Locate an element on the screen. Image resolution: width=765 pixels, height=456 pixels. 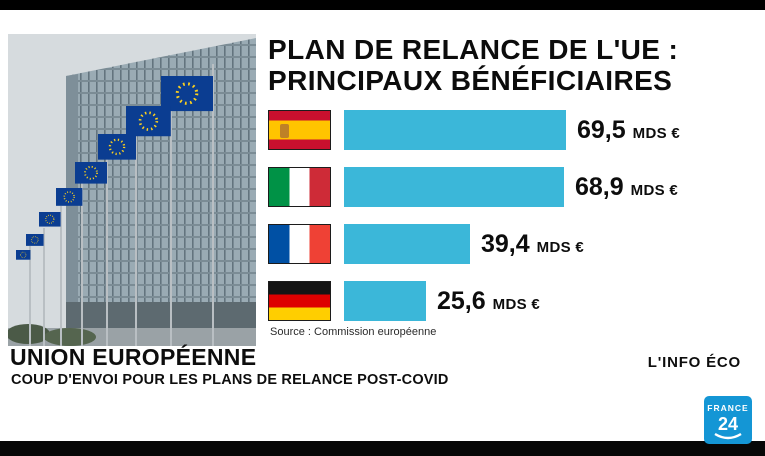
spain-coat-of-arms-icon is located at coordinates (284, 131).